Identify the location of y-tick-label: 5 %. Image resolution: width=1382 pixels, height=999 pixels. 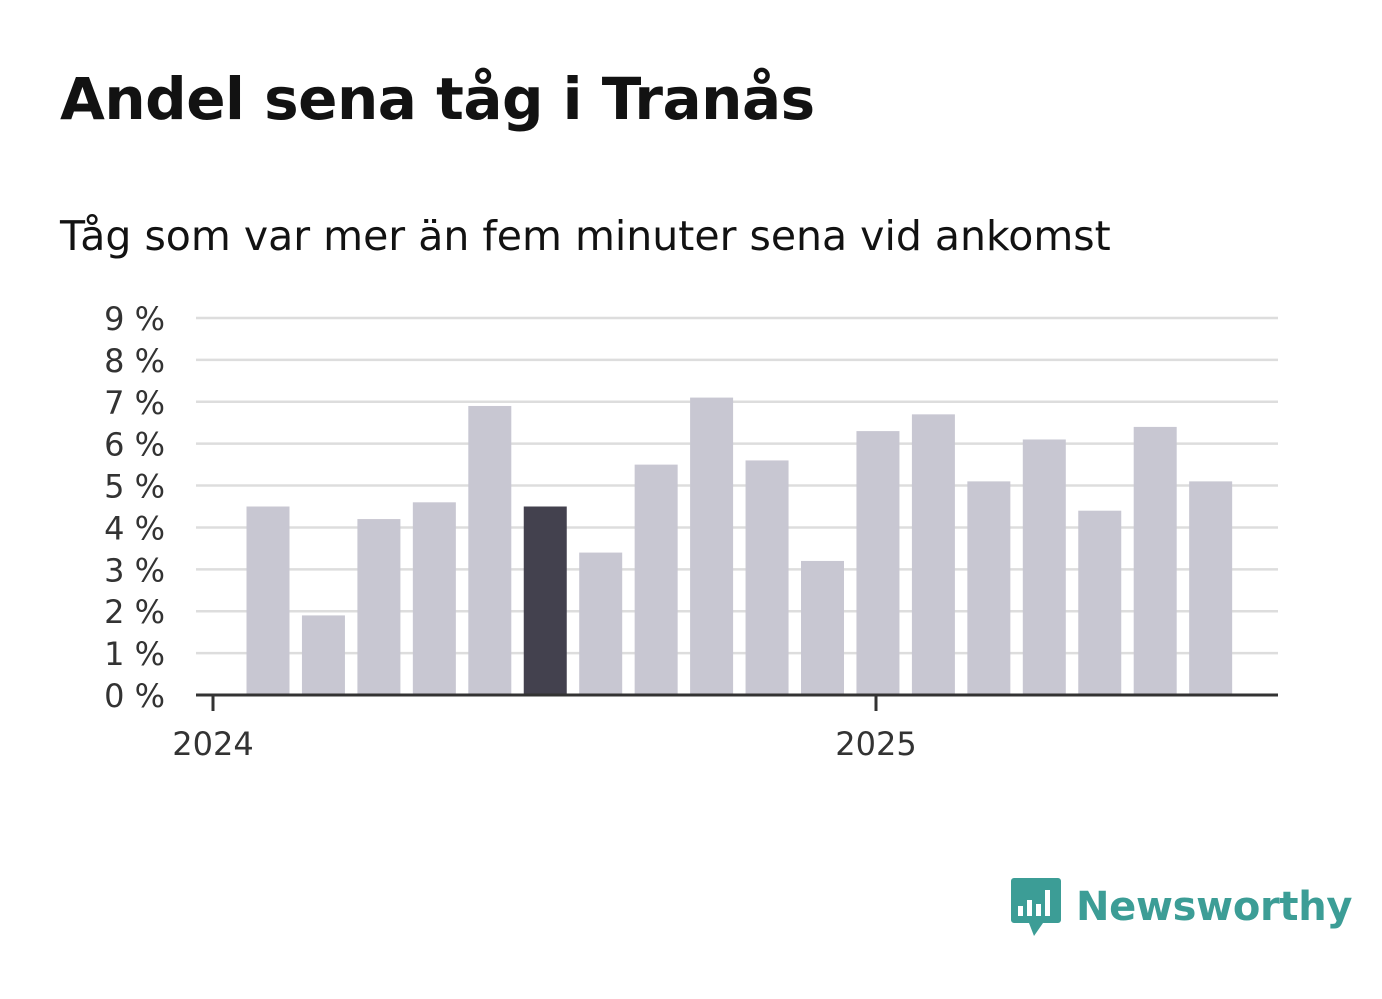
(134, 487).